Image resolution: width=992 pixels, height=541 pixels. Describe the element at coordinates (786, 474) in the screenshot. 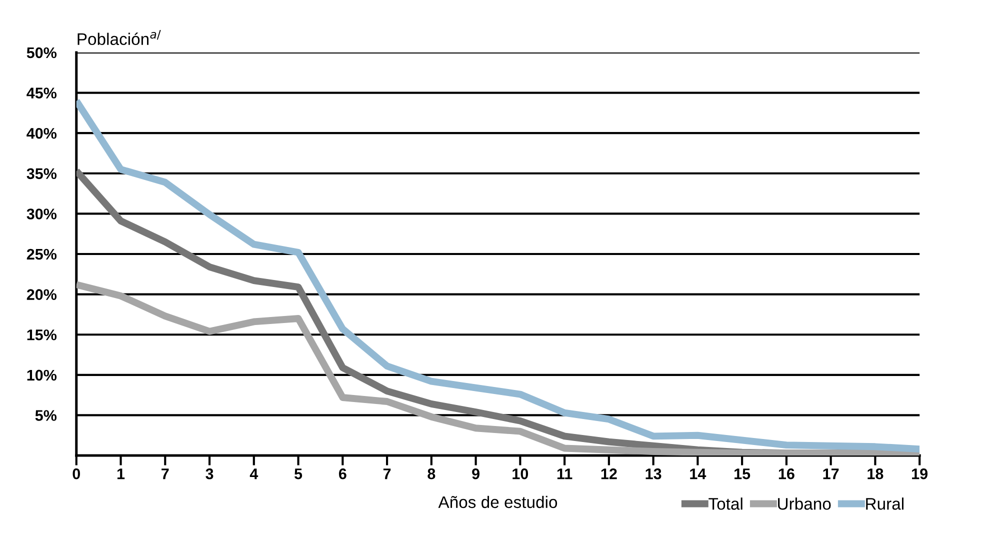

I see `x-tick-label: 16` at that location.